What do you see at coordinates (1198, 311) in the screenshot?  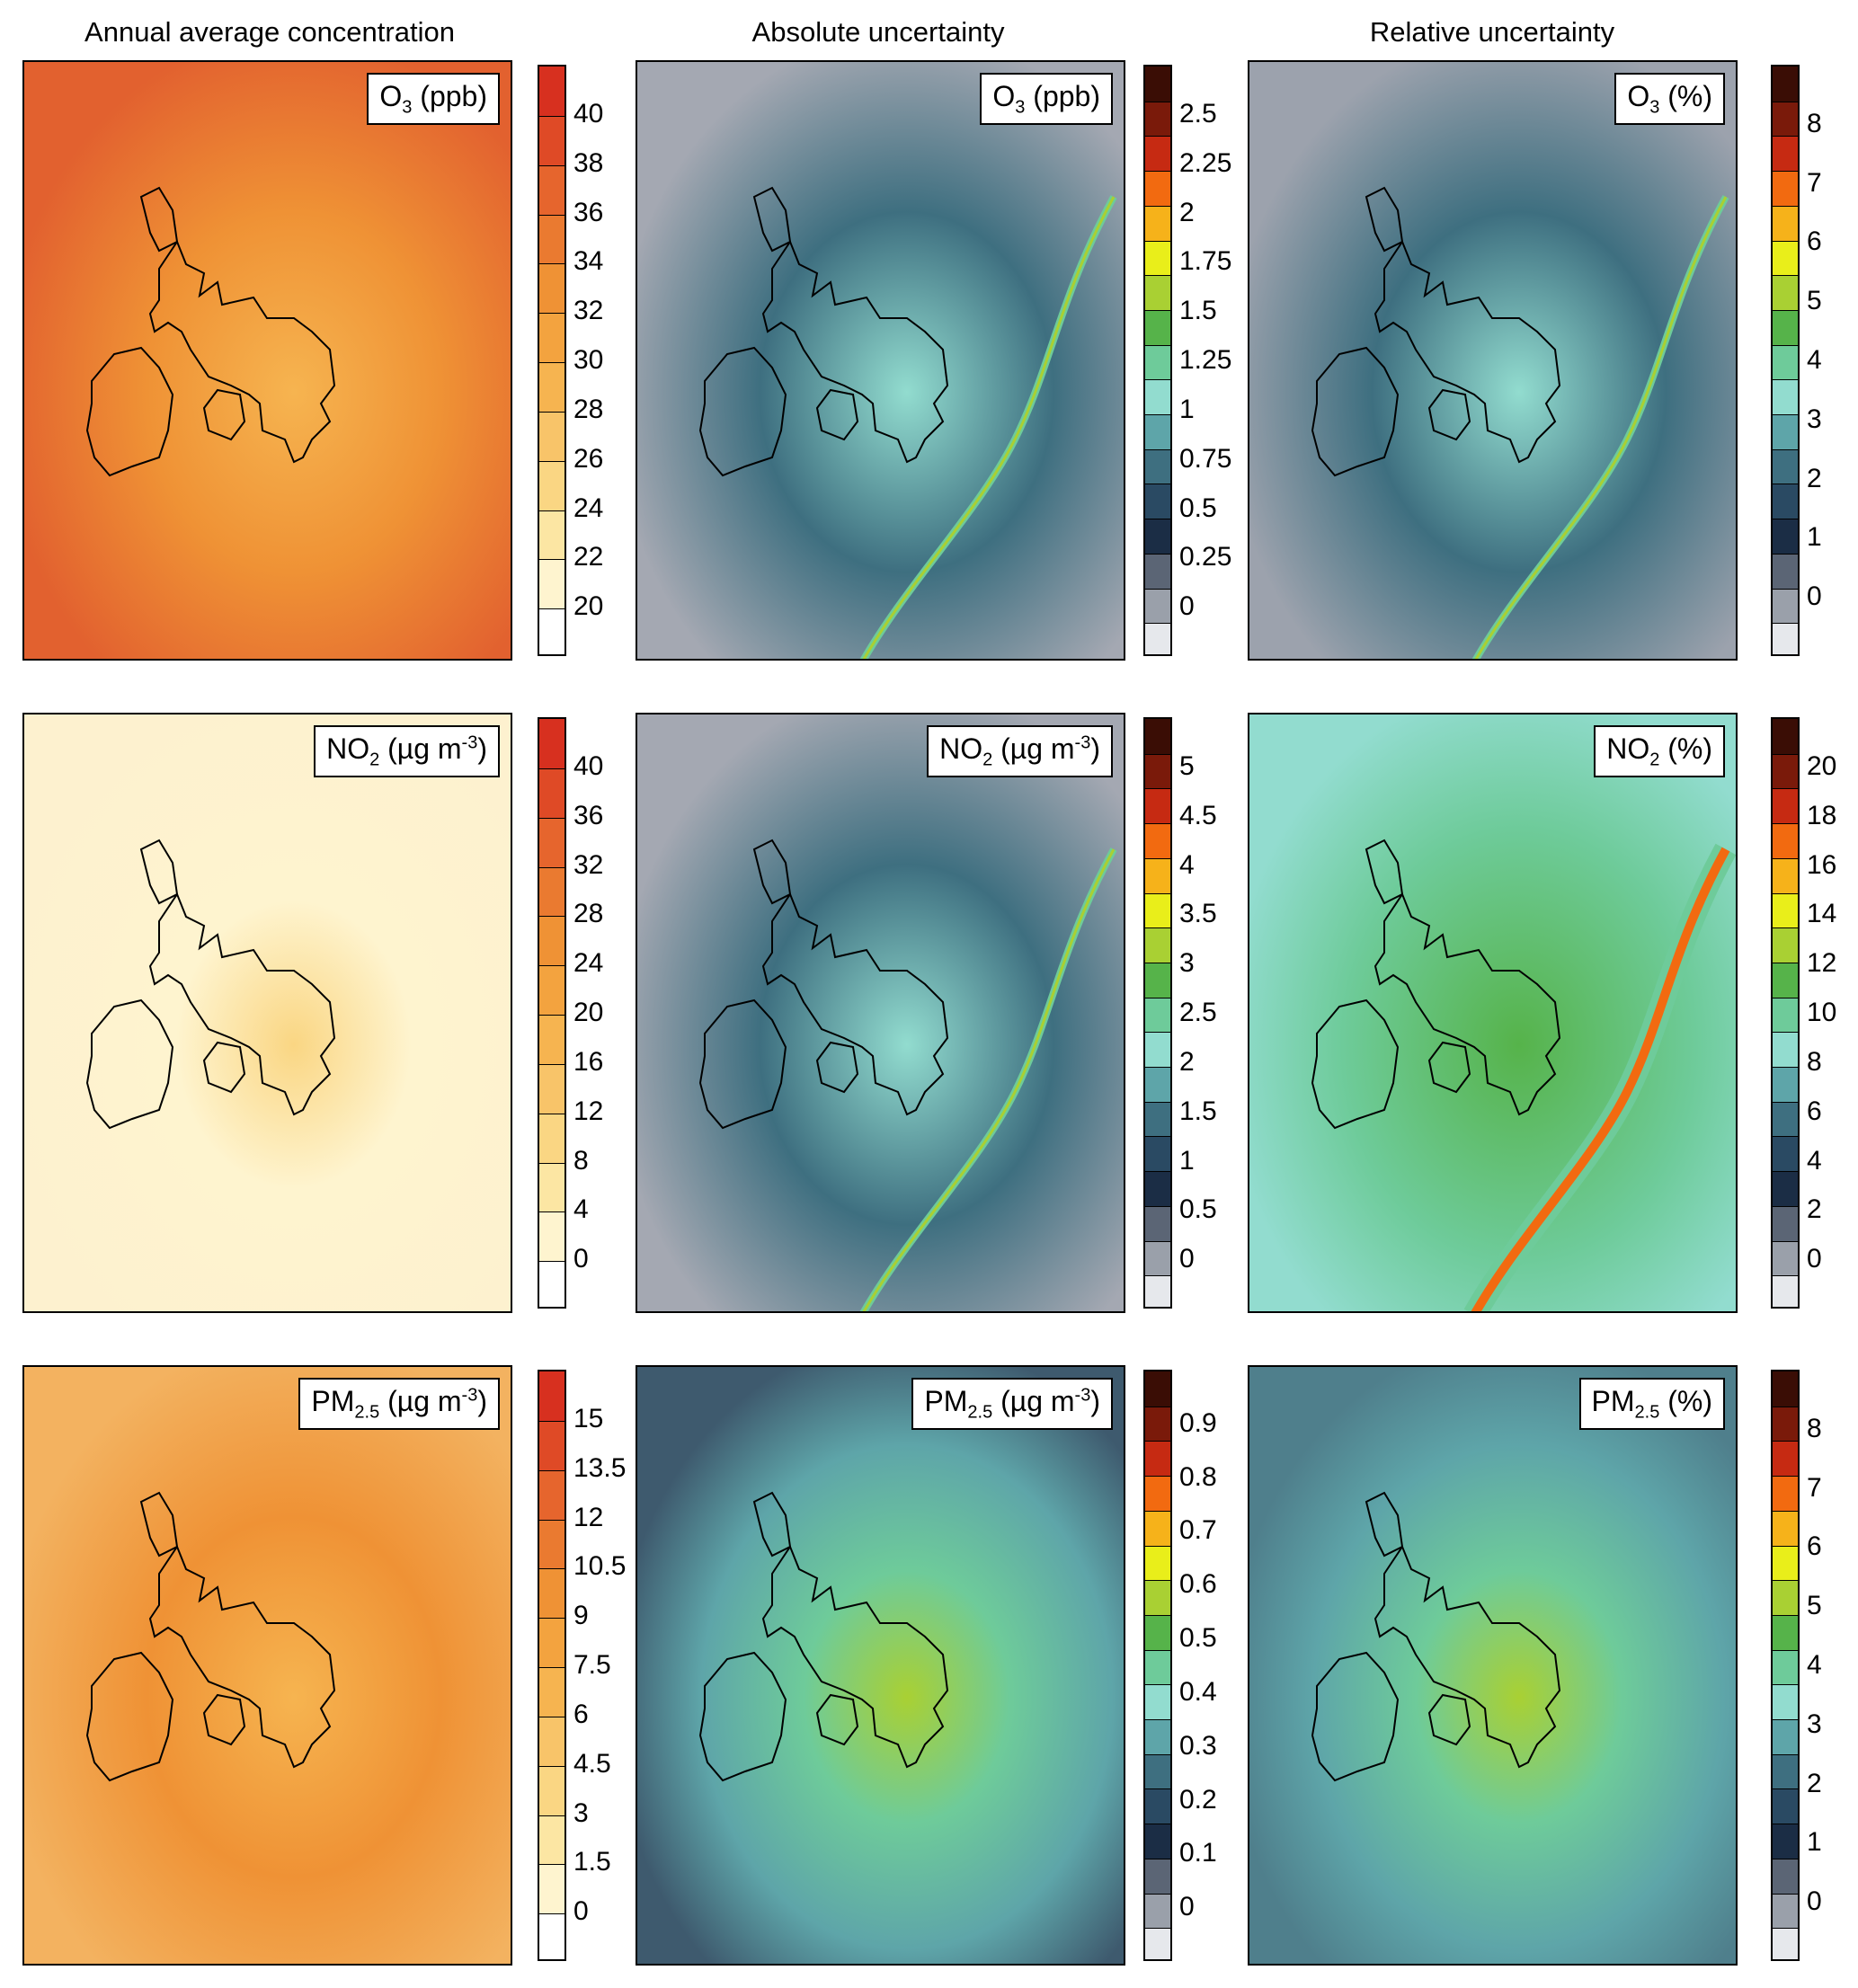 I see `colorbar-tick-label: 1.5` at bounding box center [1198, 311].